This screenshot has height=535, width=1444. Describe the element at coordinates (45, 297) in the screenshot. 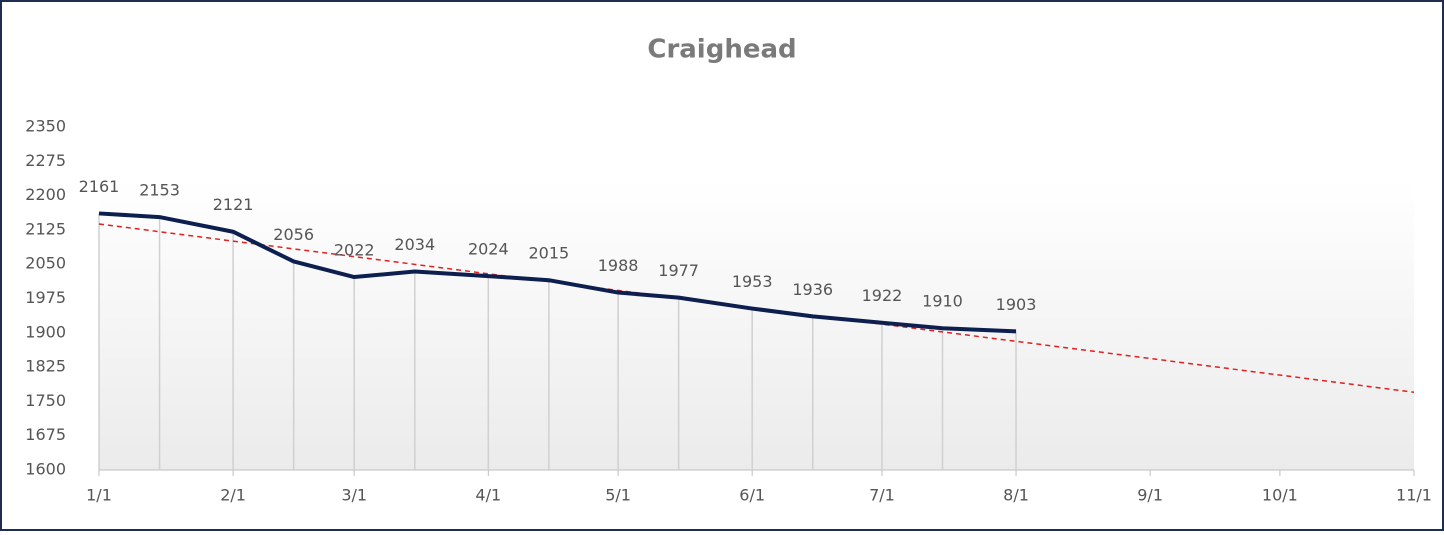

I see `y-tick-label: 1975` at that location.